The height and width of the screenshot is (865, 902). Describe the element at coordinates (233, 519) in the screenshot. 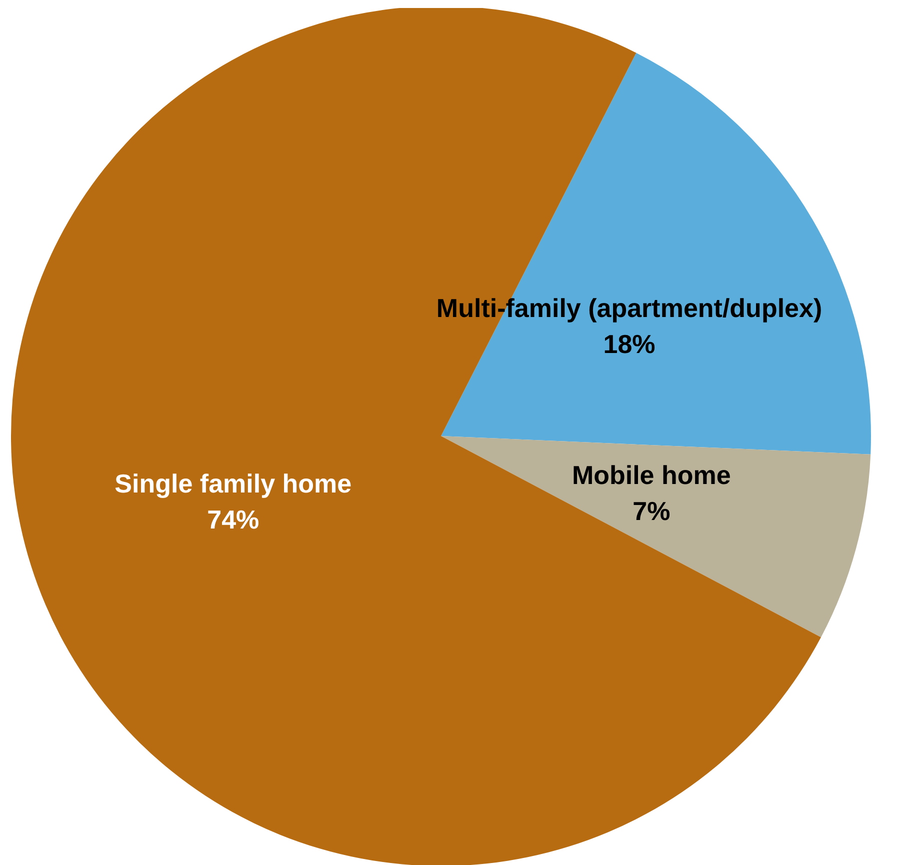

I see `data-label: 74%` at that location.